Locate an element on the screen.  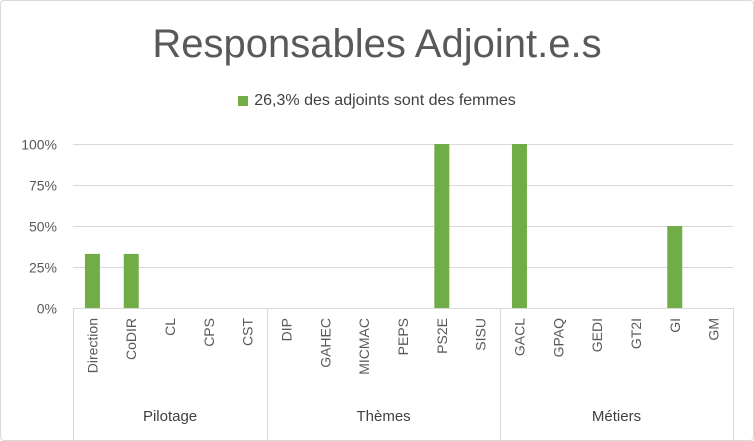
x-tick-label: CoDIR is located at coordinates (131, 339).